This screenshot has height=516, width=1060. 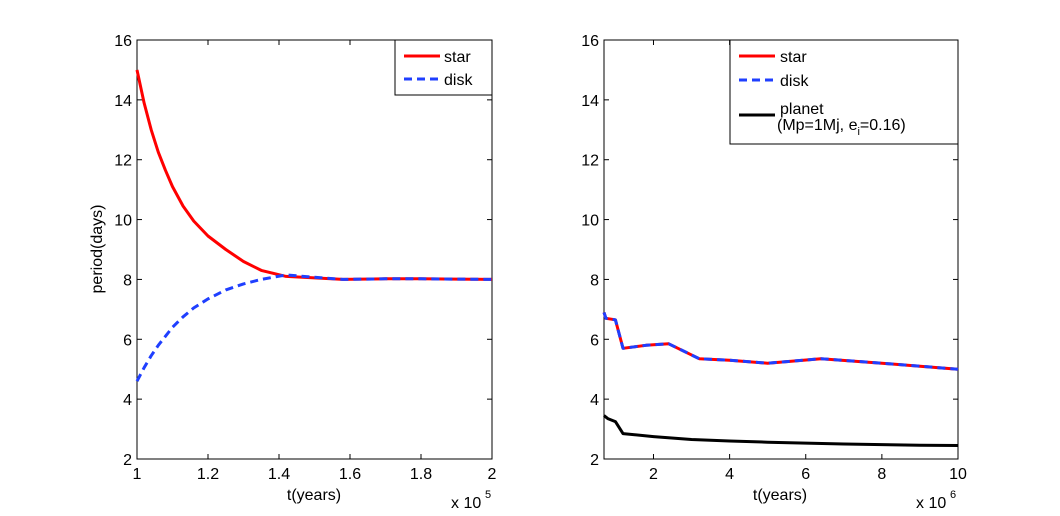 I want to click on legend-box, so click(x=443, y=67).